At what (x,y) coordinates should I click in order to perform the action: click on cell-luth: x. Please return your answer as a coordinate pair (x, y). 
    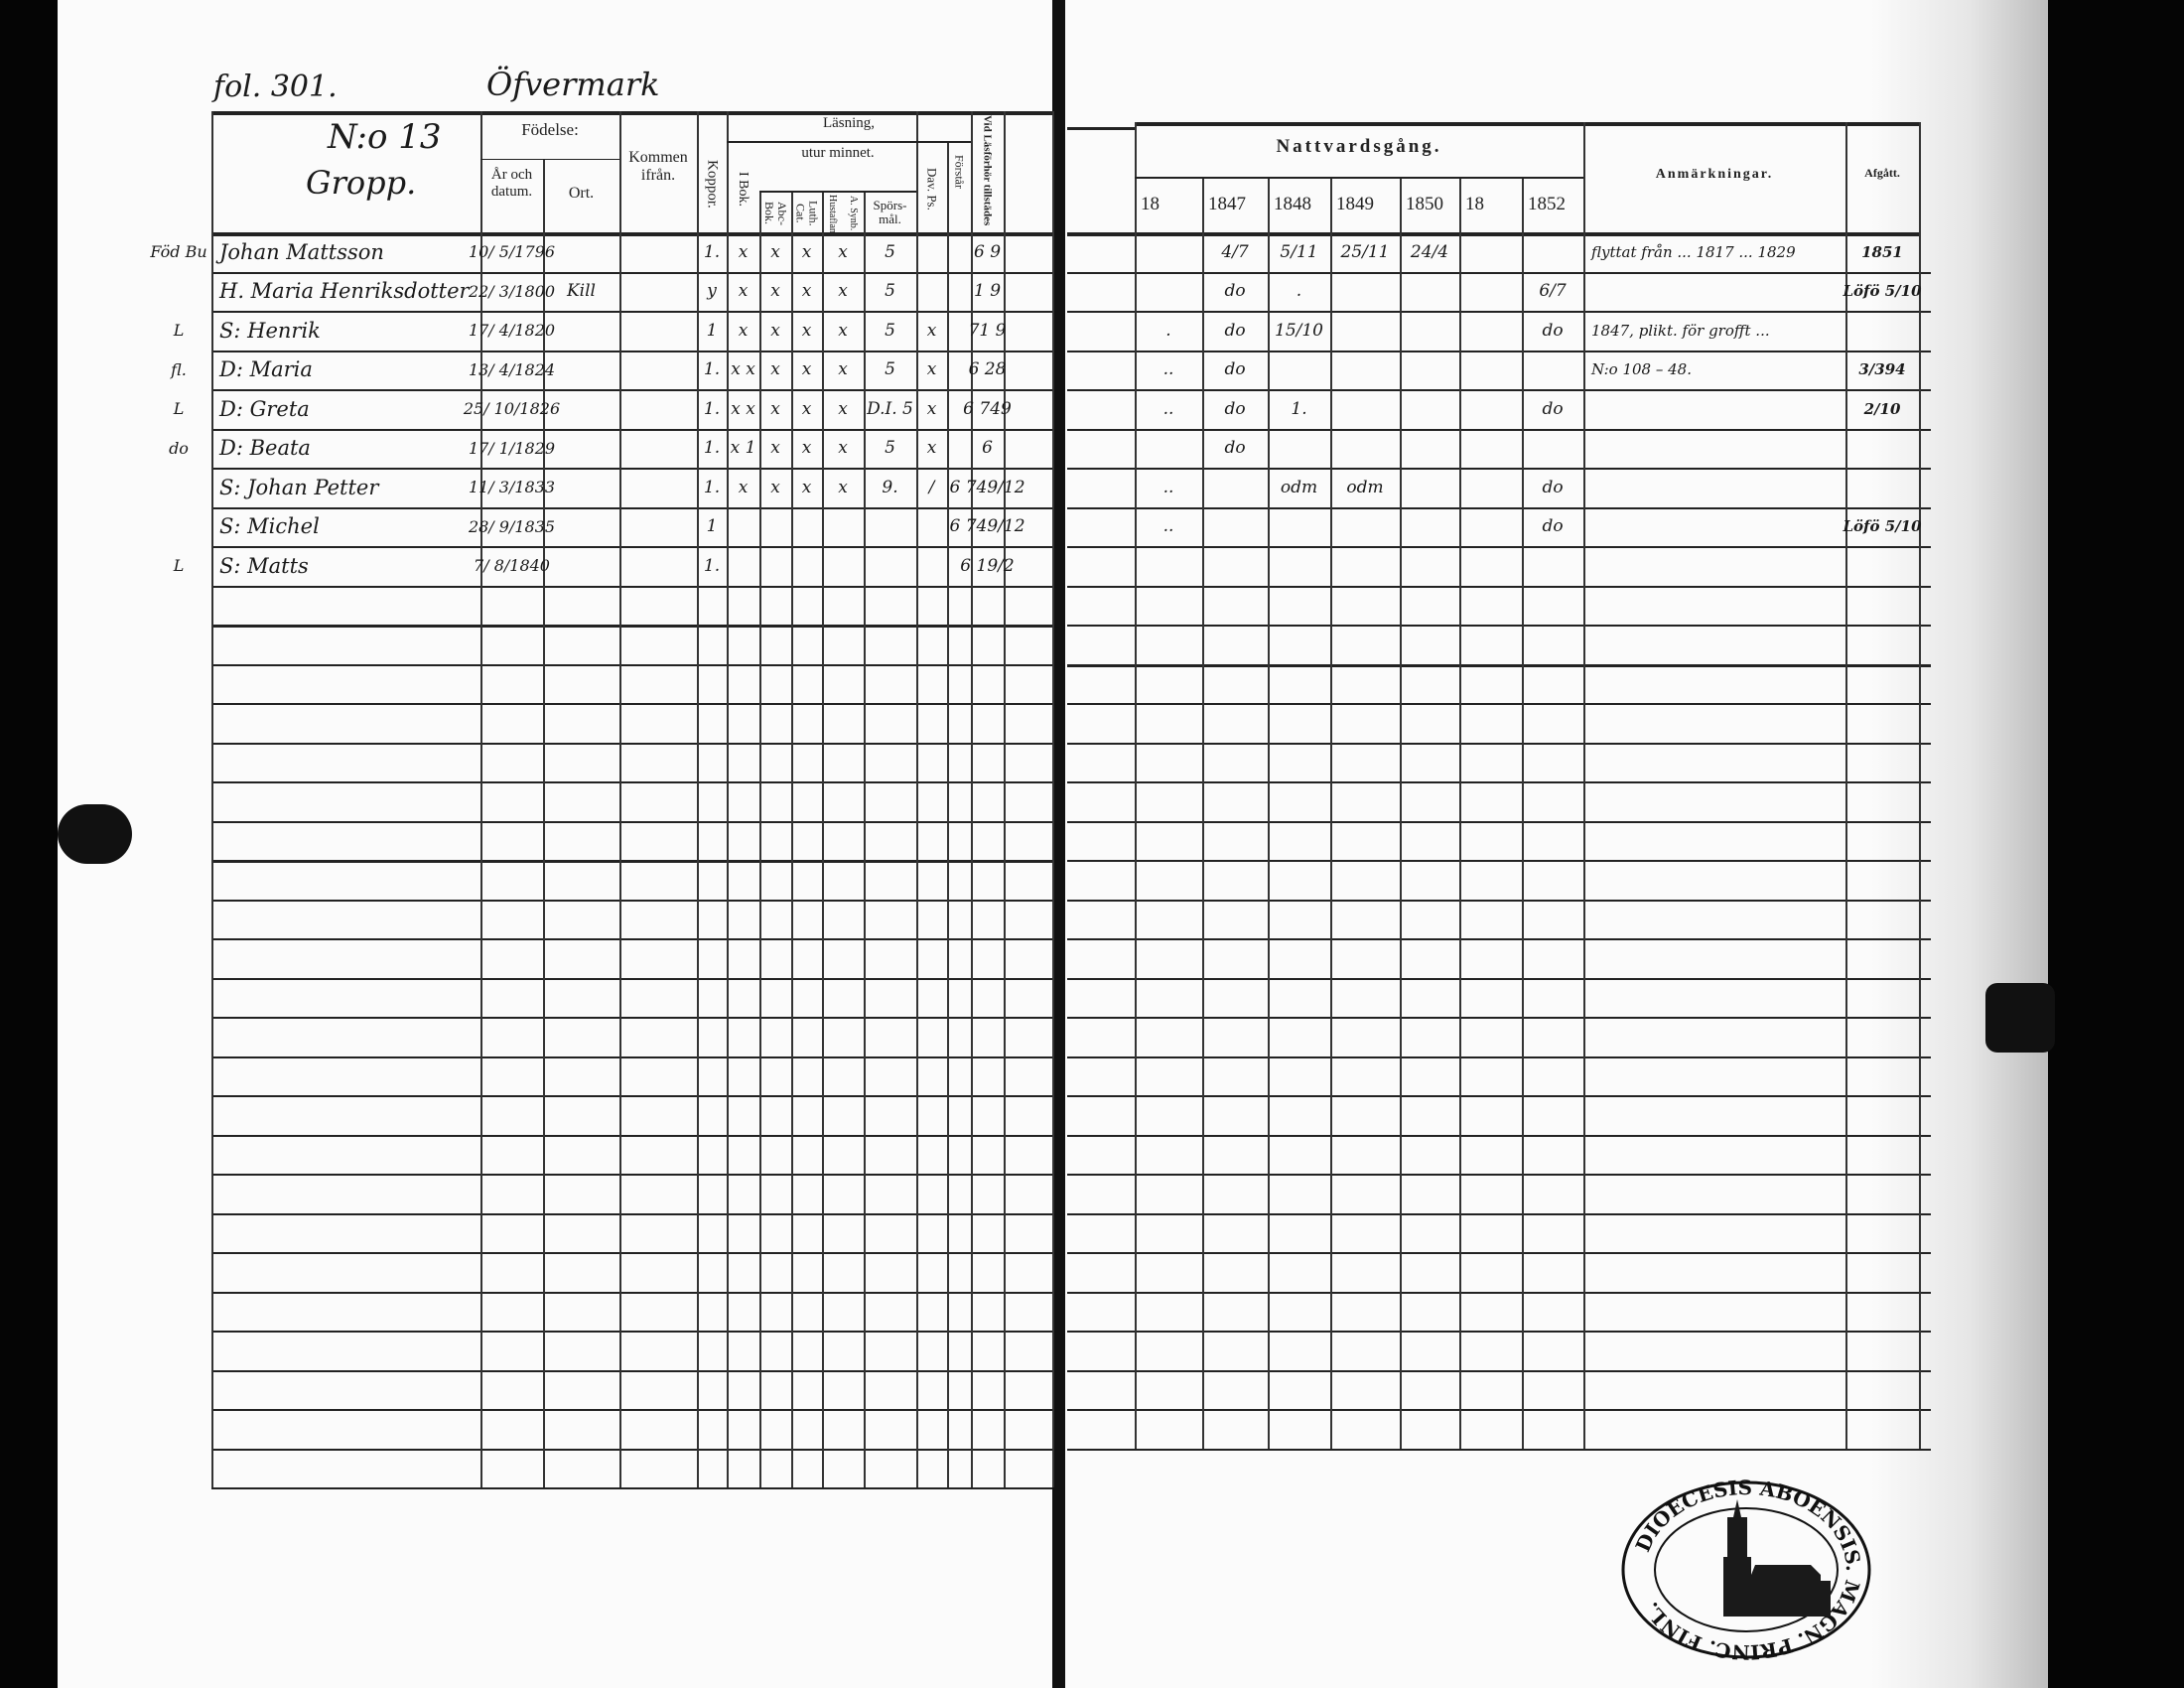
    Looking at the image, I should click on (806, 408).